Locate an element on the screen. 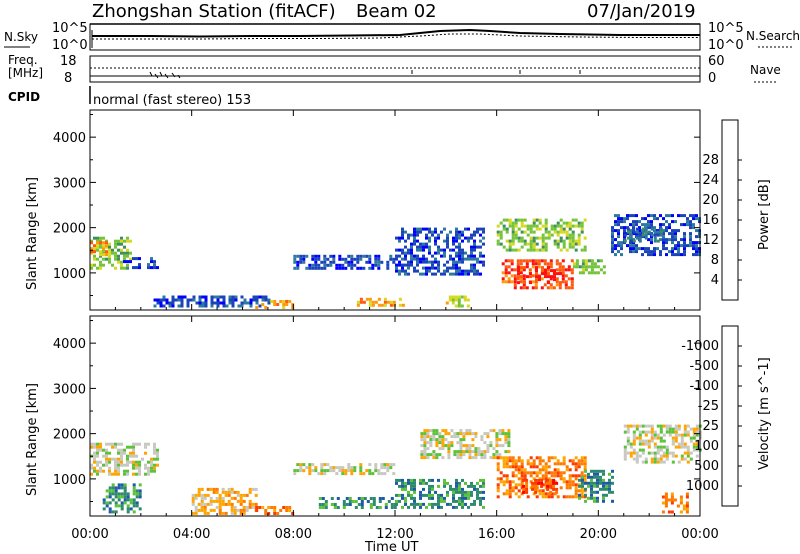 This screenshot has width=800, height=554. velocity-cbar-label: Velocity [m s^-1] is located at coordinates (764, 413).